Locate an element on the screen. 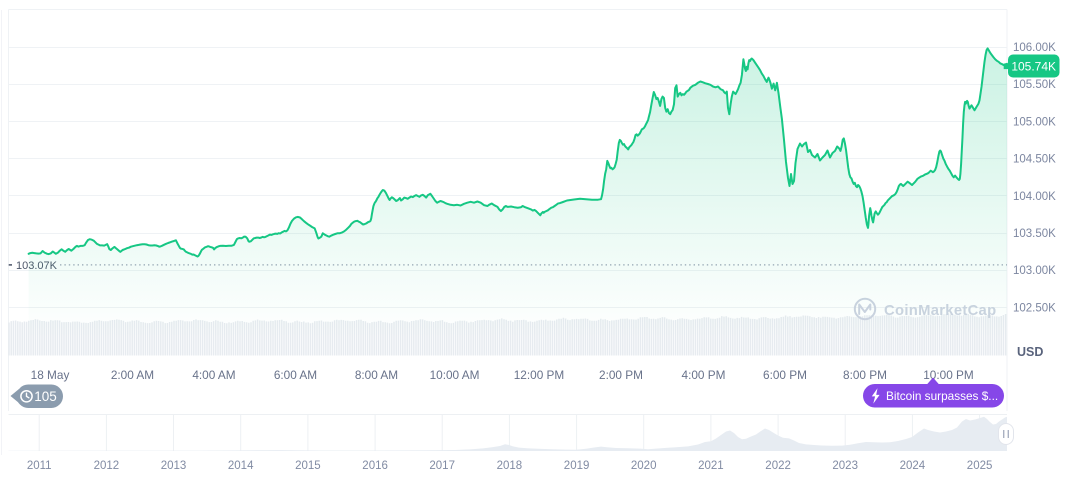 Image resolution: width=1072 pixels, height=477 pixels. svg-text: 102.50K is located at coordinates (1034, 308).